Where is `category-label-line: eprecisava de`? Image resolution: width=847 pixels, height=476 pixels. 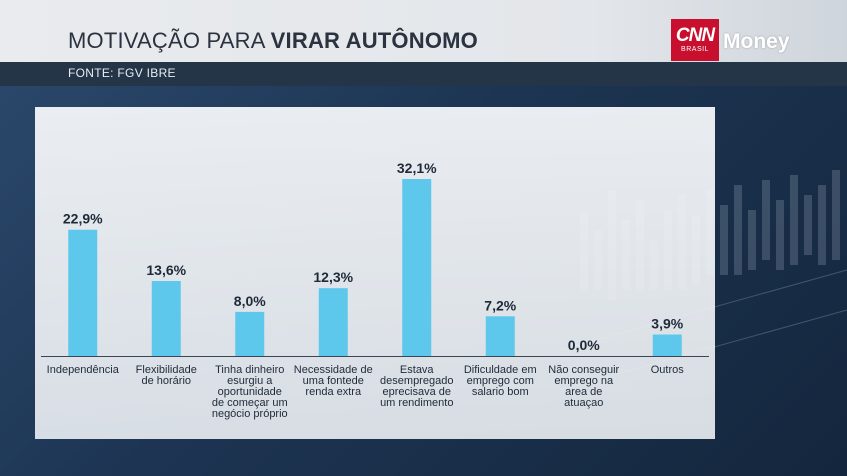
category-label-line: eprecisava de is located at coordinates (417, 392).